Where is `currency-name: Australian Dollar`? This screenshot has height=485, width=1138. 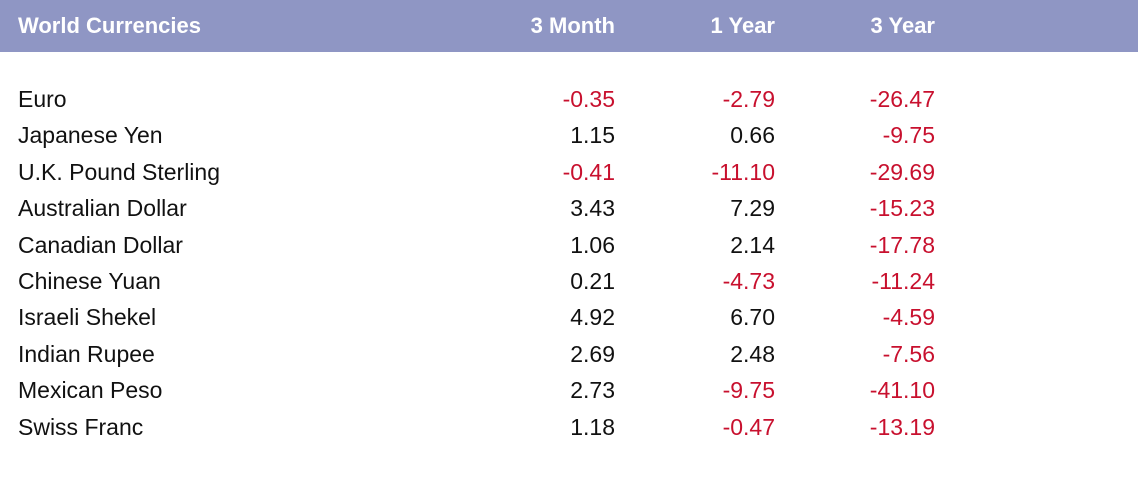 currency-name: Australian Dollar is located at coordinates (102, 208).